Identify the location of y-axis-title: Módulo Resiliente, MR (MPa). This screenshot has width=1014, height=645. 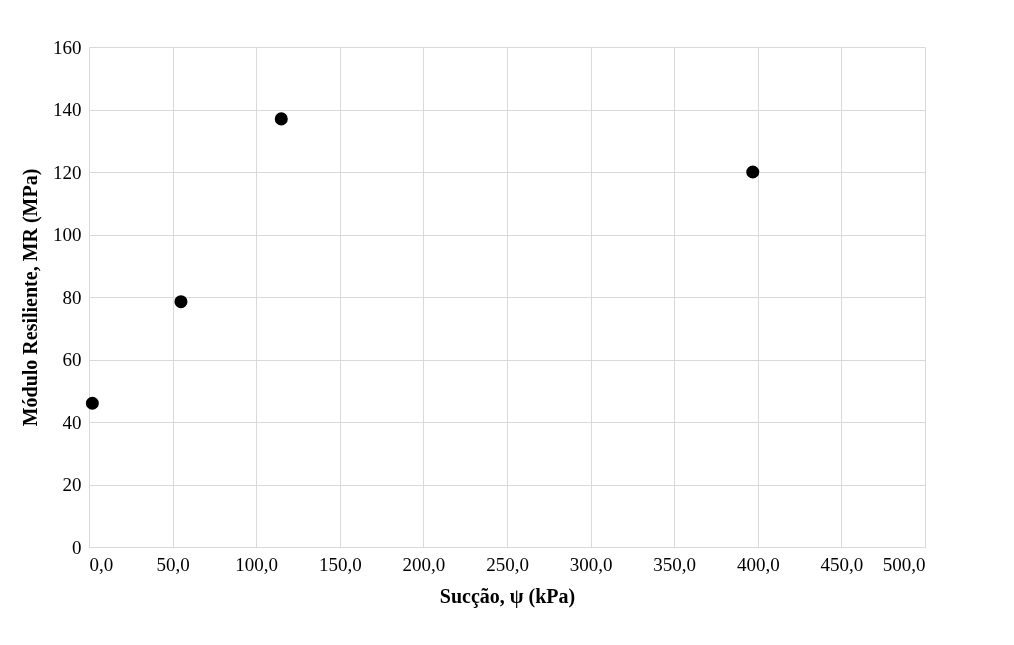
(30, 297).